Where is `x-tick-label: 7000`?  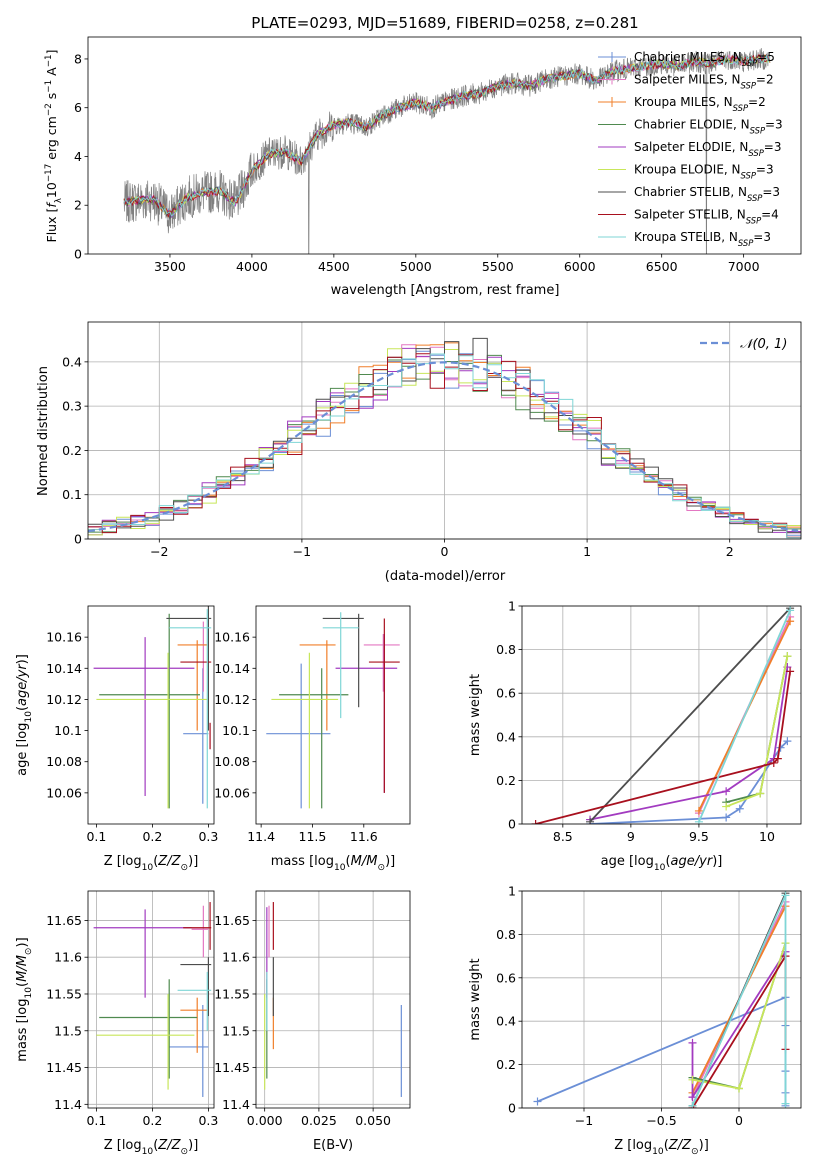 x-tick-label: 7000 is located at coordinates (744, 266).